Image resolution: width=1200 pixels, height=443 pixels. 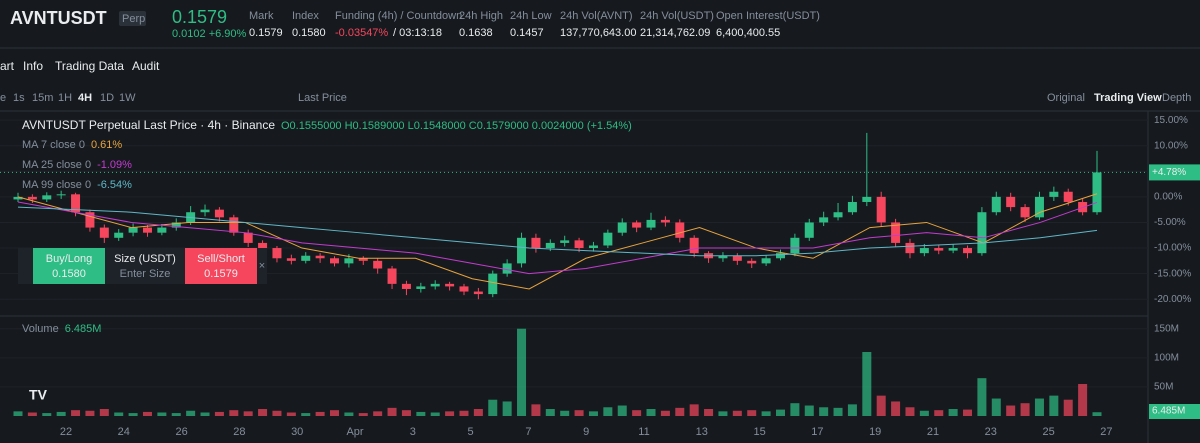 What do you see at coordinates (69, 259) in the screenshot?
I see `buy-label: Buy/Long` at bounding box center [69, 259].